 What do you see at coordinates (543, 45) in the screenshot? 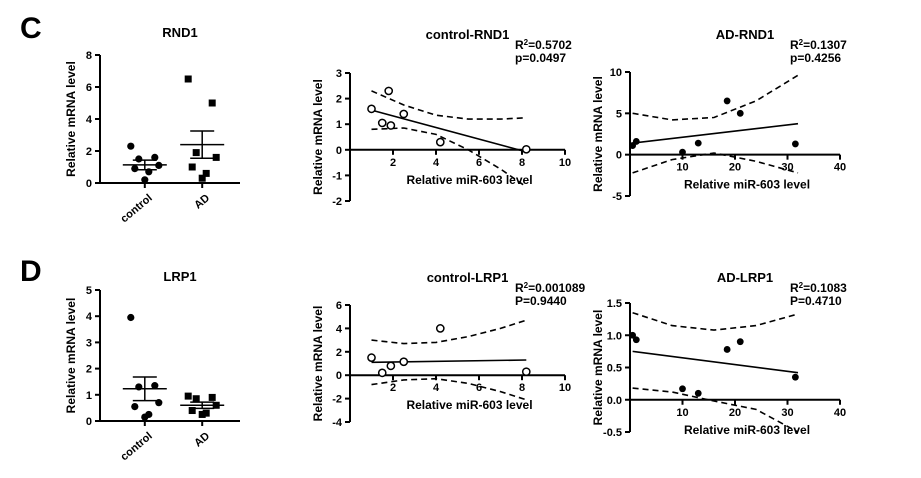
I see `r-squared-label: R2=0.5702` at bounding box center [543, 45].